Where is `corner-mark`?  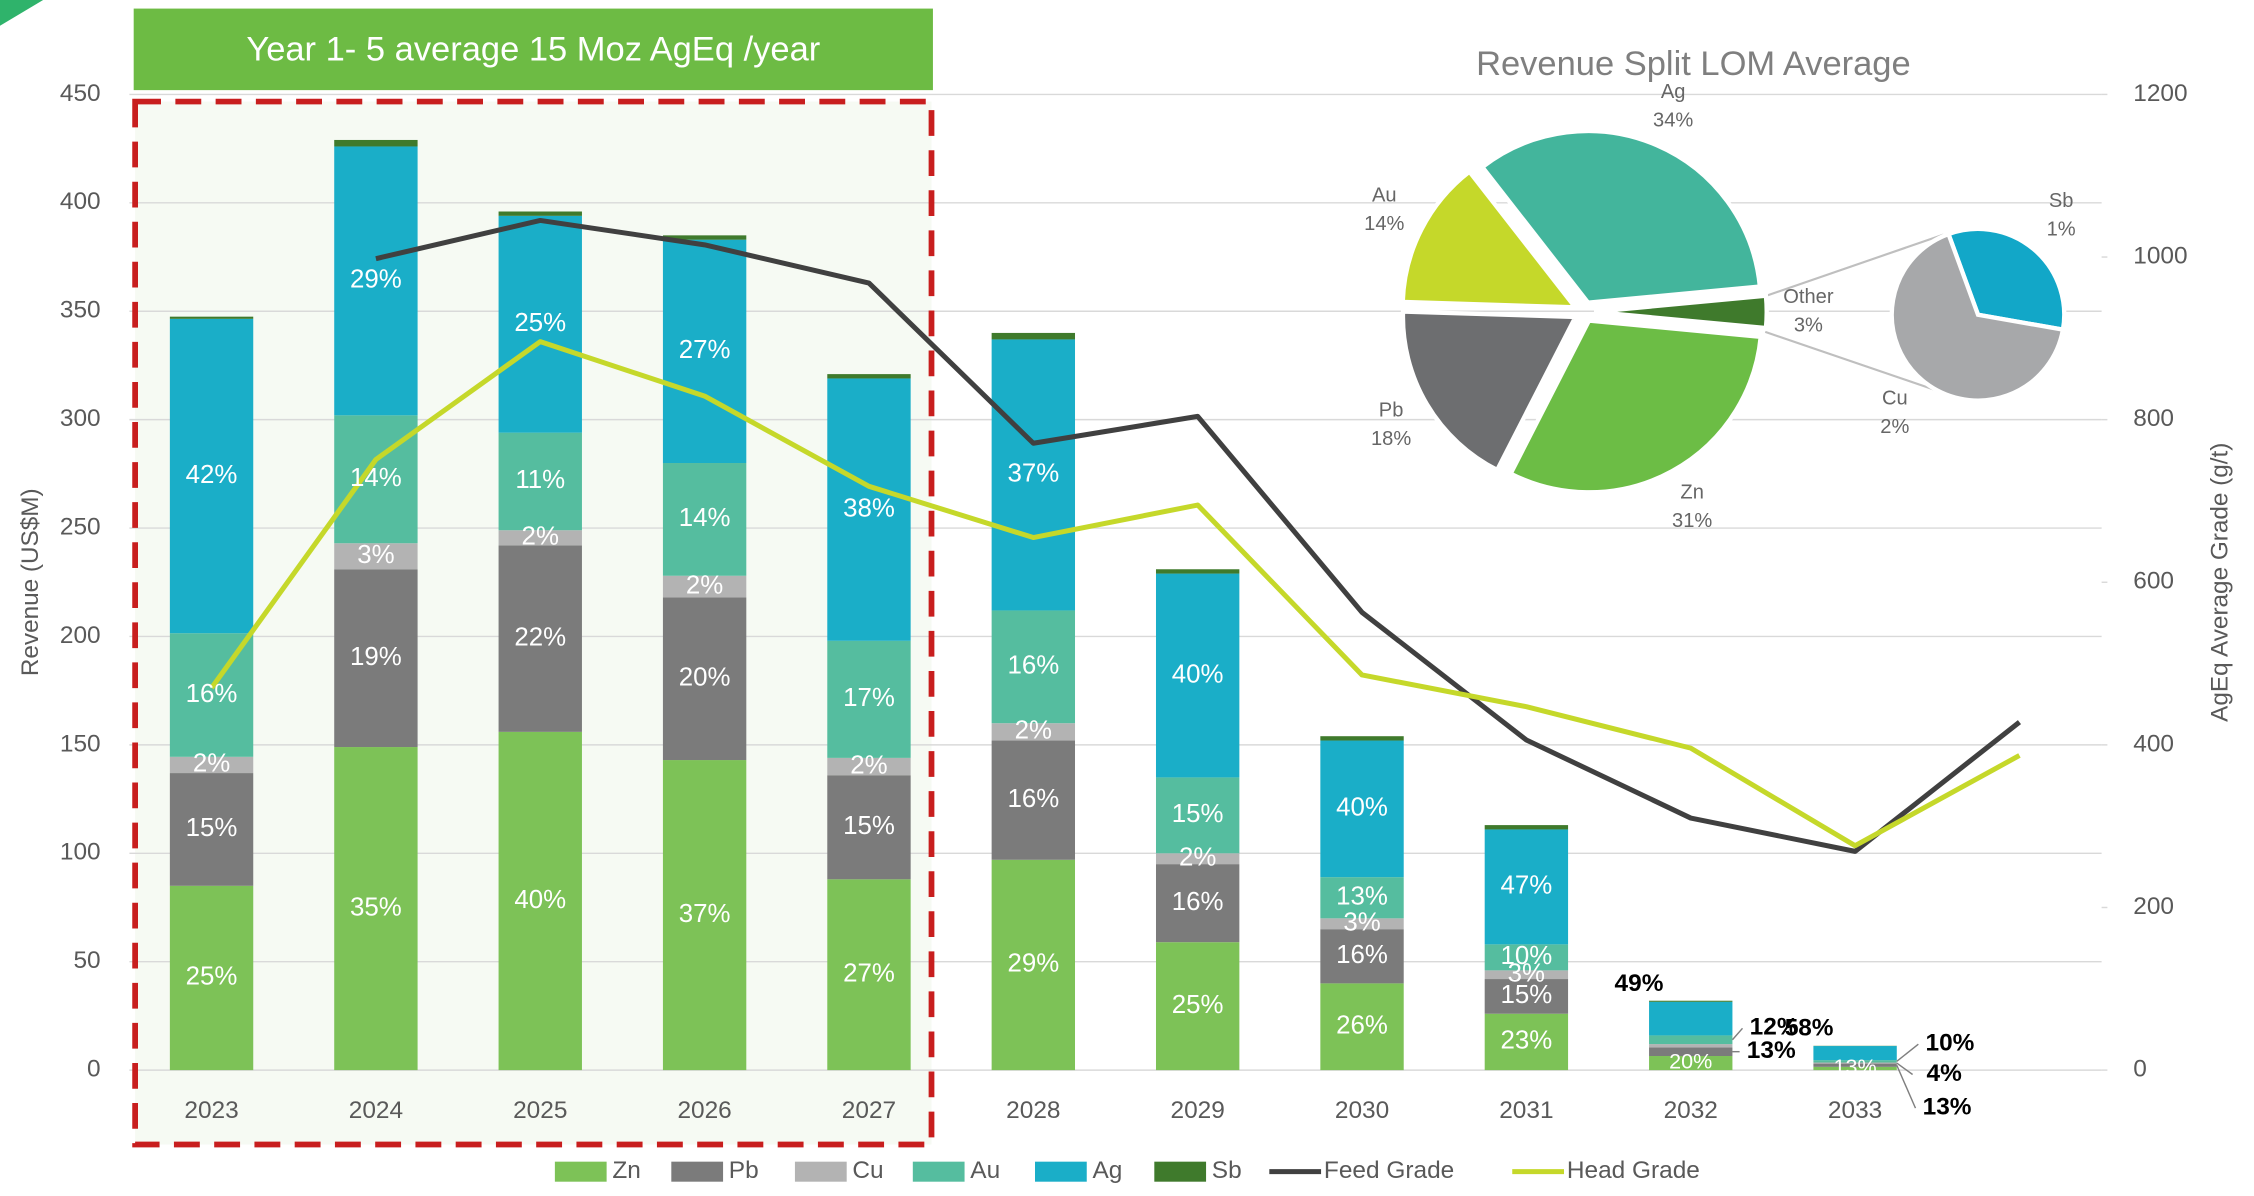 corner-mark is located at coordinates (22, 13).